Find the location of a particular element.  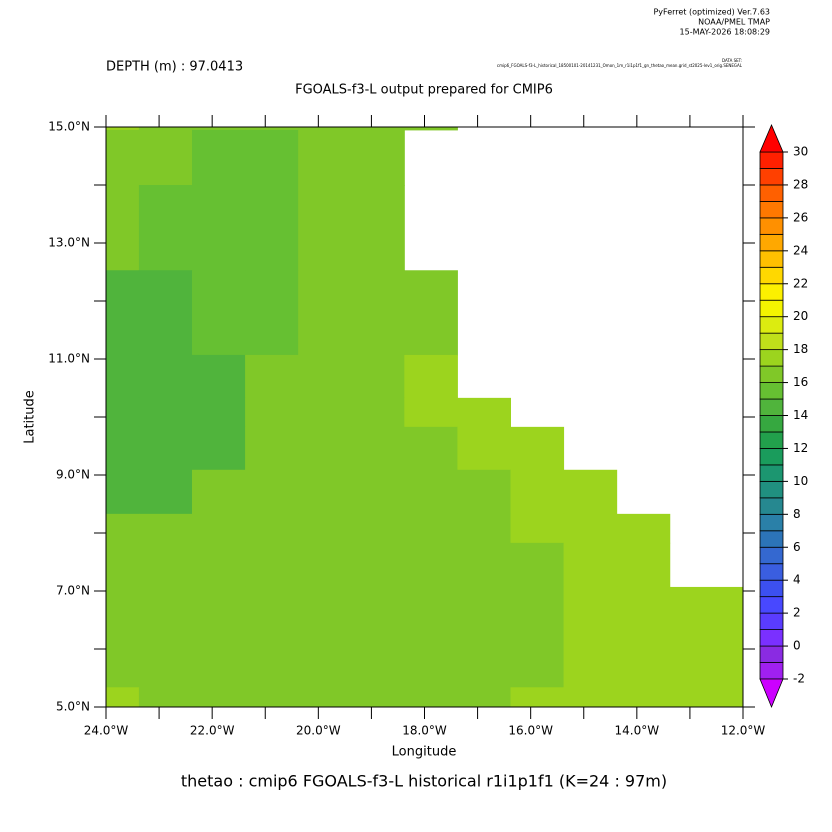

x-tick-label: 18.0°W is located at coordinates (424, 731).